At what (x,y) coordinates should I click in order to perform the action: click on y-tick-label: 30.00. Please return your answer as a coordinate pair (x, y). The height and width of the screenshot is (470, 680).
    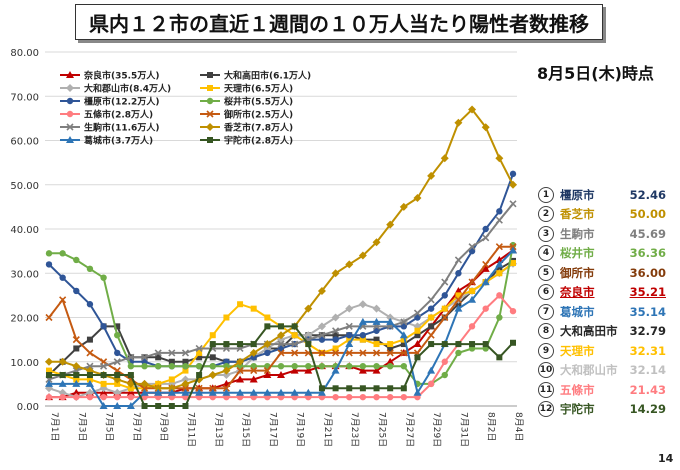
    Looking at the image, I should click on (24, 274).